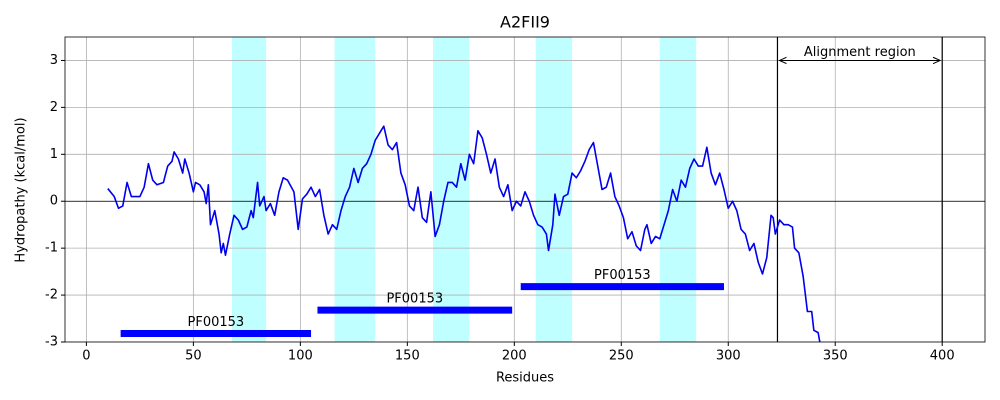  Describe the element at coordinates (621, 356) in the screenshot. I see `x-tick-label: 250` at that location.